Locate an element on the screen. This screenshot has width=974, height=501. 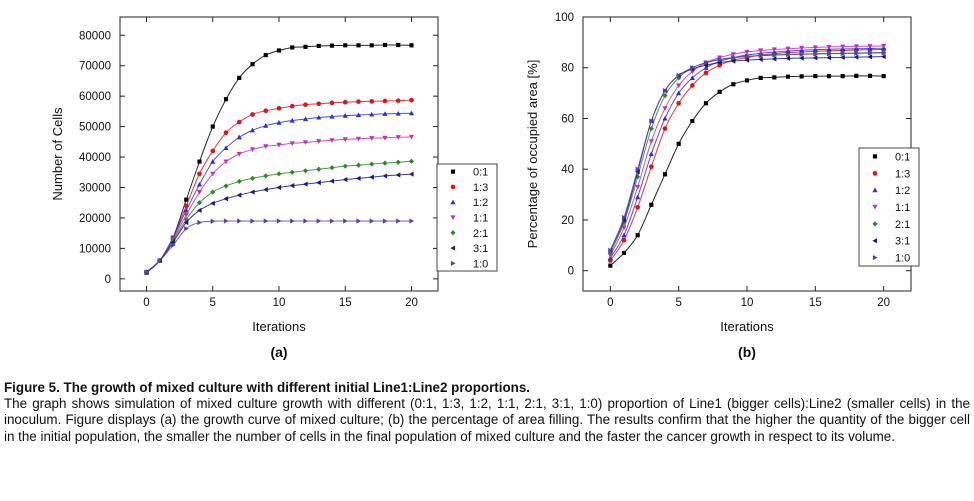
panel-b-ytick-label: 40 is located at coordinates (567, 170).